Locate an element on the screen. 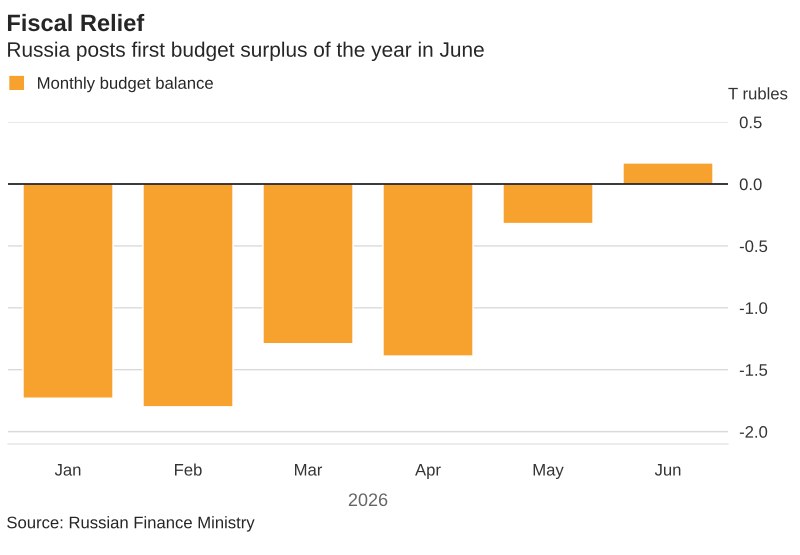  x-tick-label: Mar is located at coordinates (308, 470).